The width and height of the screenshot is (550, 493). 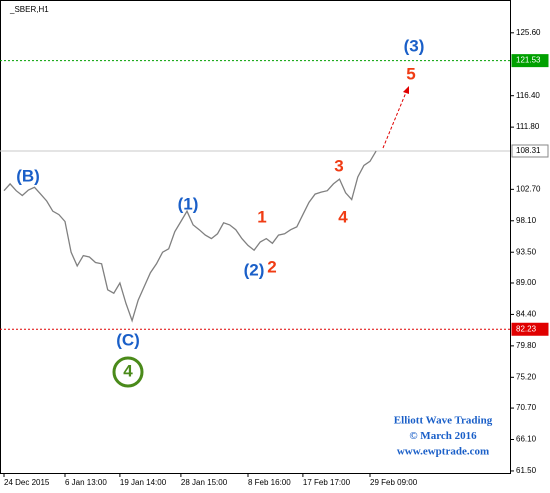 I want to click on x-tick-label: 19 Jan 14:00, so click(x=143, y=482).